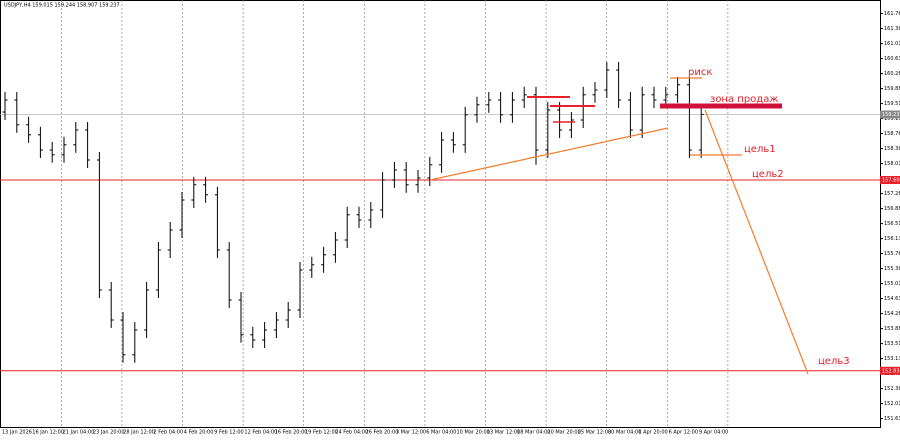 Image resolution: width=900 pixels, height=440 pixels. Describe the element at coordinates (713, 433) in the screenshot. I see `x-tick-label: 9 Apr 04:00` at that location.